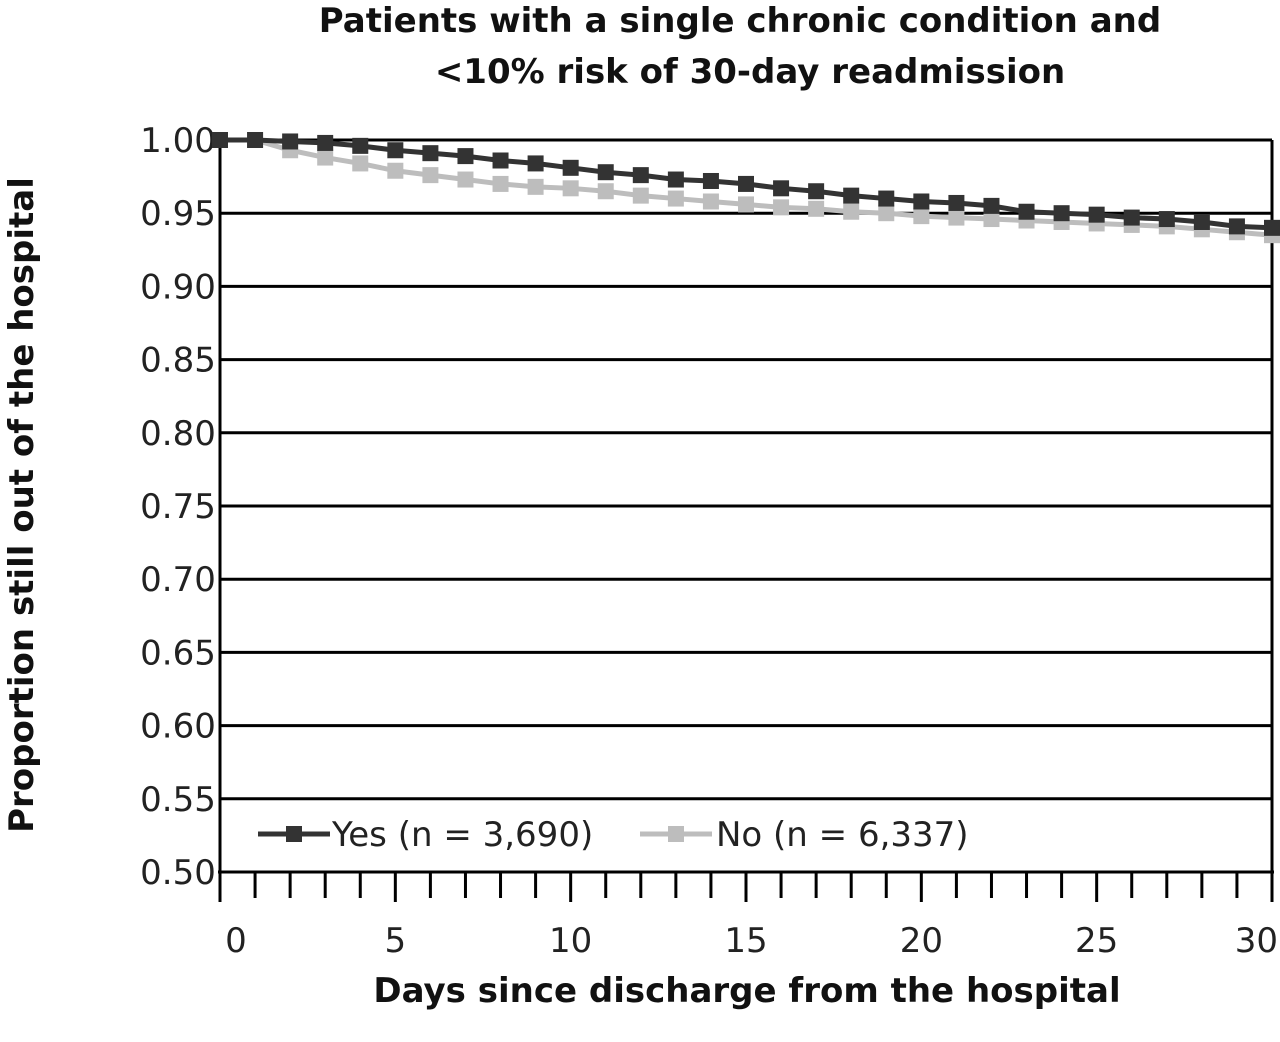 The image size is (1280, 1042). I want to click on legend-item-yes: Yes (n = 3,690), so click(425, 835).